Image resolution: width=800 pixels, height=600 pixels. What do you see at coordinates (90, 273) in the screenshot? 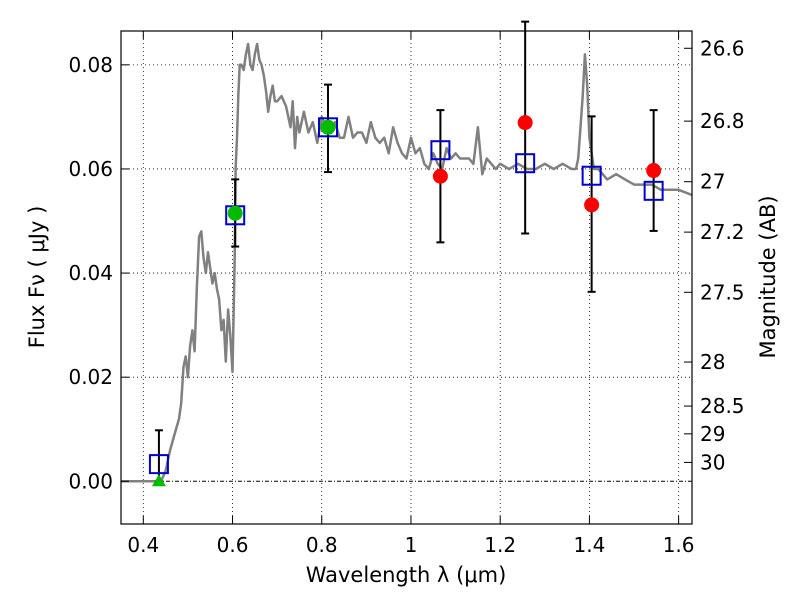
I see `y-tick-label: 0.04` at bounding box center [90, 273].